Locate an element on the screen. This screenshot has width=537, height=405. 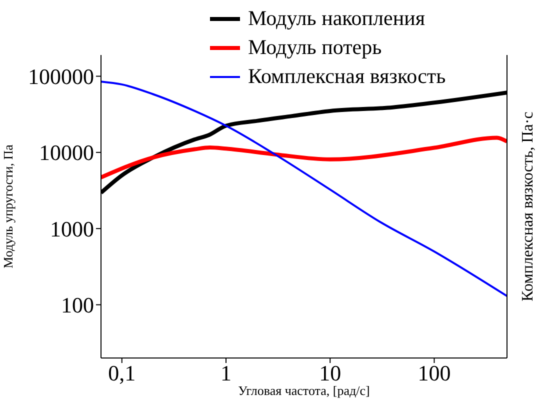
y-tick-label: 1000 is located at coordinates (72, 229).